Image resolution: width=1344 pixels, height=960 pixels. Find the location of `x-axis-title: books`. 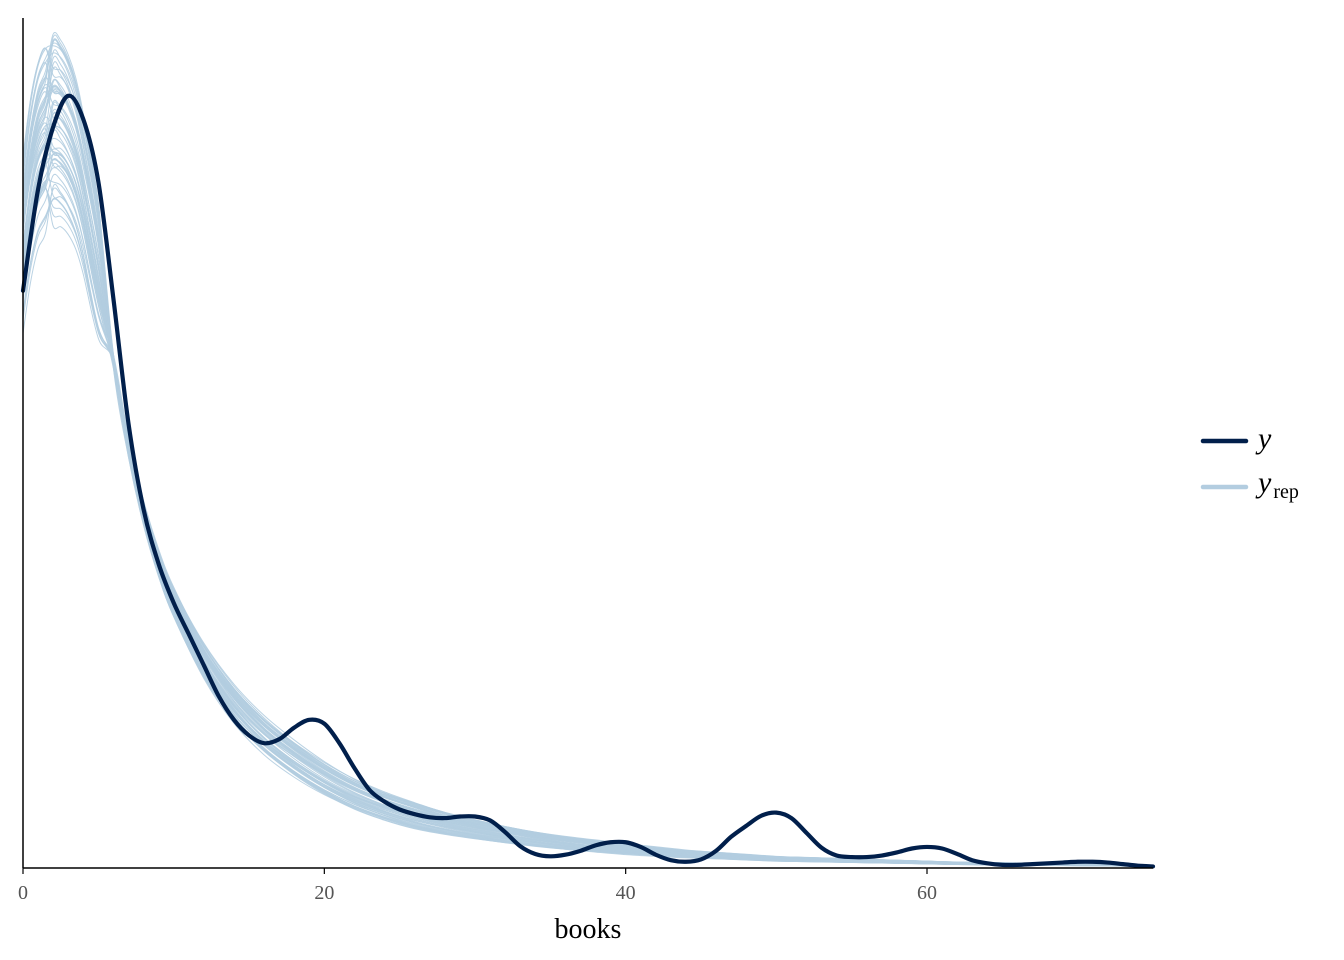

x-axis-title: books is located at coordinates (588, 929).